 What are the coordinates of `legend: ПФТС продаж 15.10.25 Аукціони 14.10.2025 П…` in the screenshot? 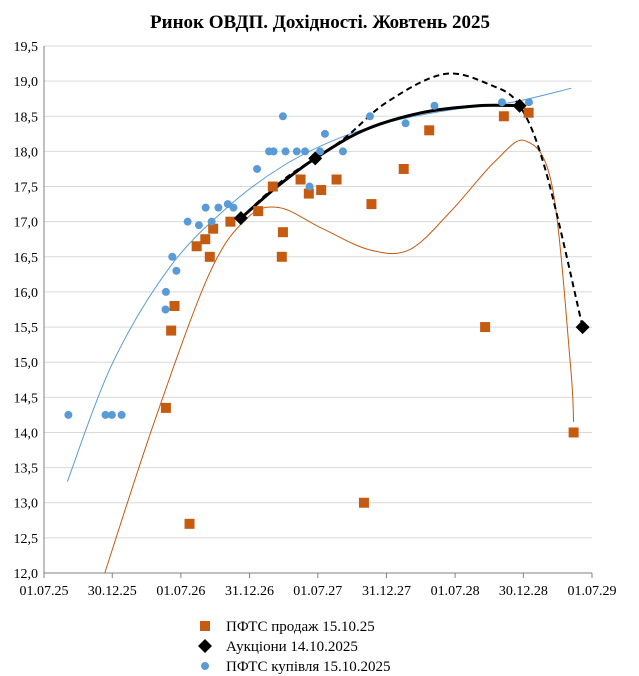 It's located at (294, 647).